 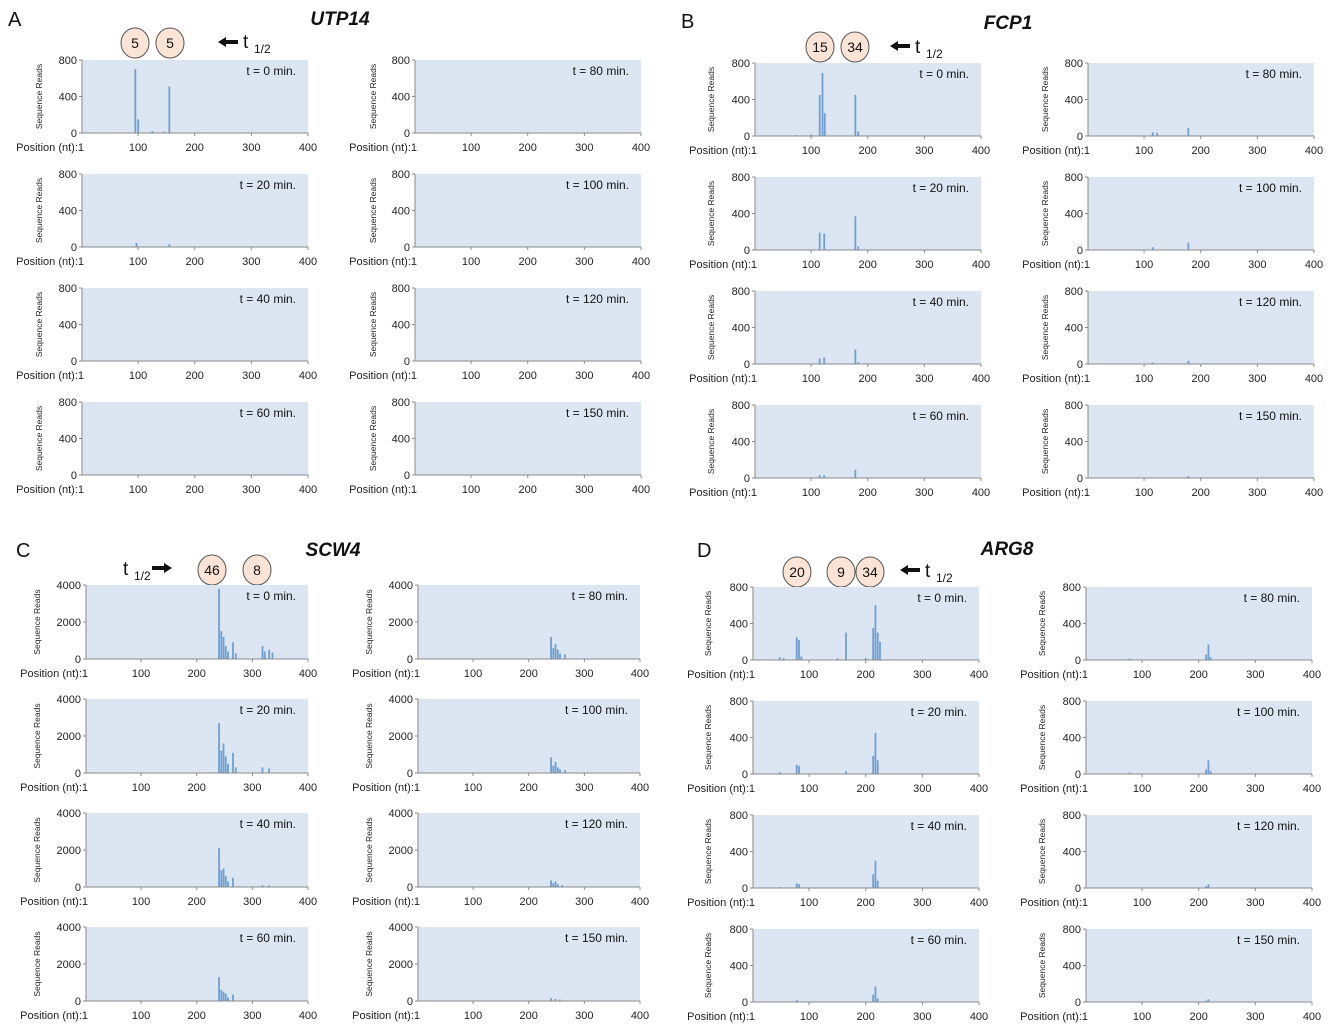 What do you see at coordinates (170, 43) in the screenshot?
I see `half-life-bubble` at bounding box center [170, 43].